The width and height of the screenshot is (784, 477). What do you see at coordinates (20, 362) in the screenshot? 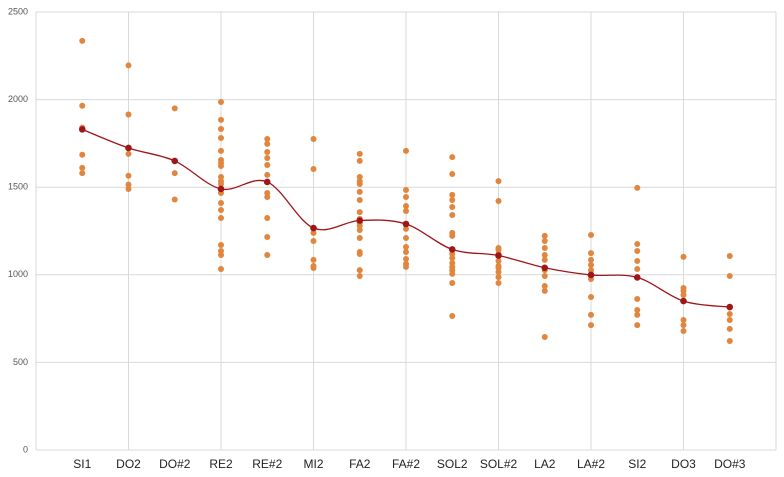
I see `y-tick-label: 500` at bounding box center [20, 362].